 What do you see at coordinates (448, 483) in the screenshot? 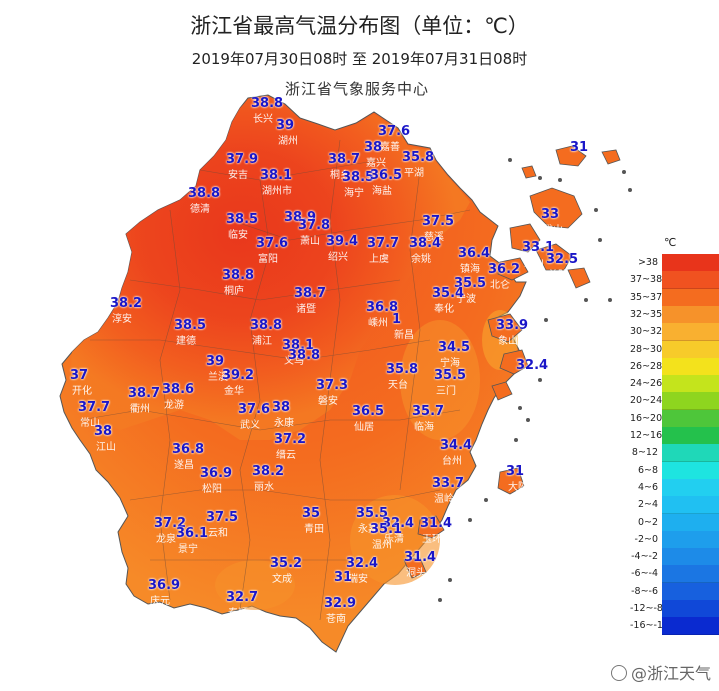
I see `station-temperature: 33.7` at bounding box center [448, 483].